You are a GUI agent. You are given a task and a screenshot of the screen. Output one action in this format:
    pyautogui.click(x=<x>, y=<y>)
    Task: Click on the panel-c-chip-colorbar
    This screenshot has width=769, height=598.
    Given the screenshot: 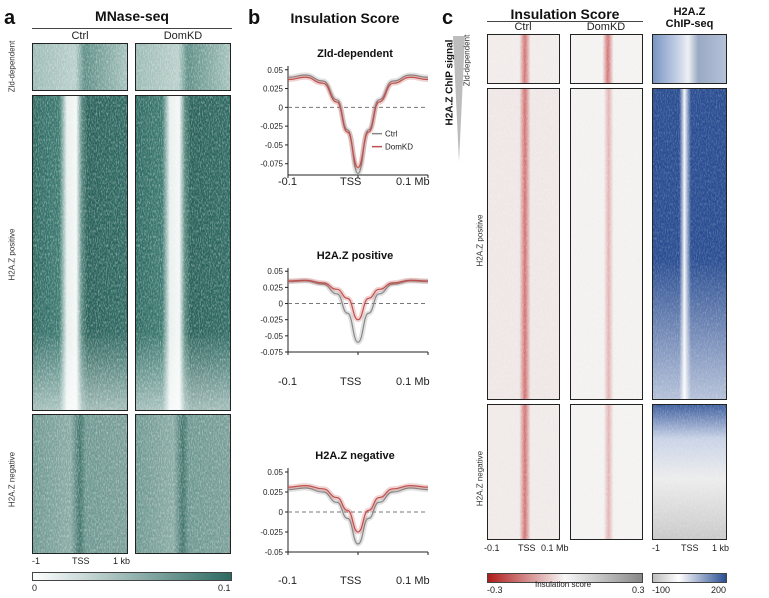 What is the action you would take?
    pyautogui.click(x=689, y=578)
    